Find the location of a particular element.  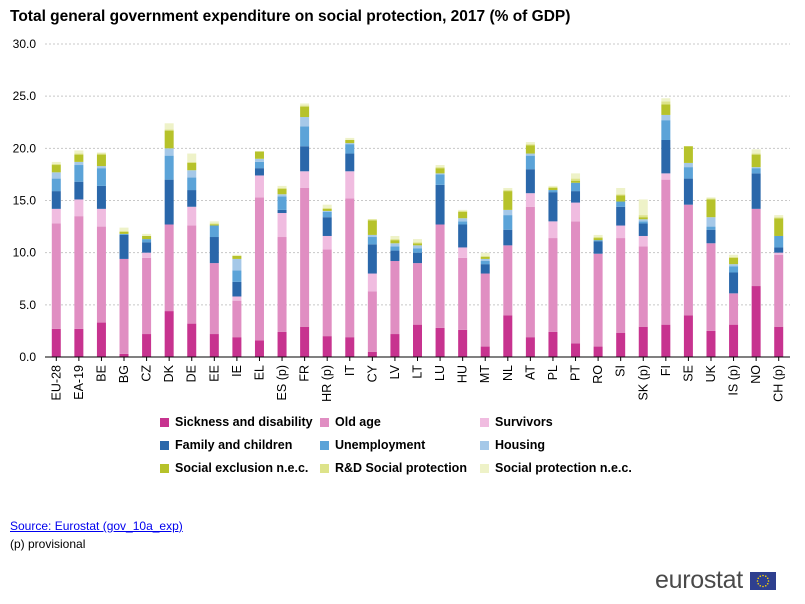

y-tick-label: 0.0 is located at coordinates (27, 357).